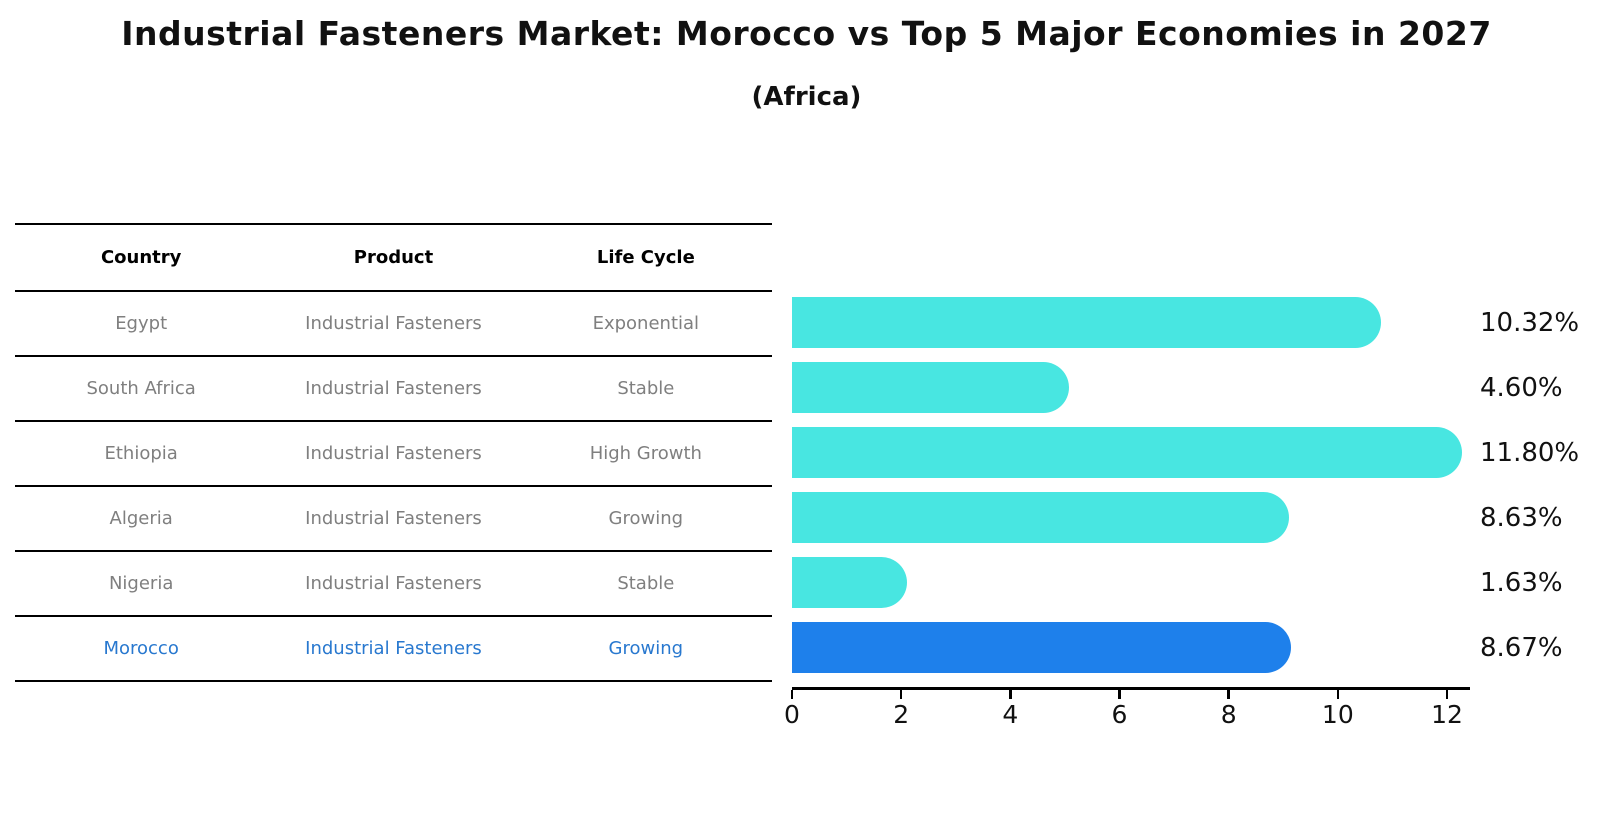 The image size is (1613, 823). I want to click on x-axis: 0 2 4 6 8 10 12, so click(1127, 712).